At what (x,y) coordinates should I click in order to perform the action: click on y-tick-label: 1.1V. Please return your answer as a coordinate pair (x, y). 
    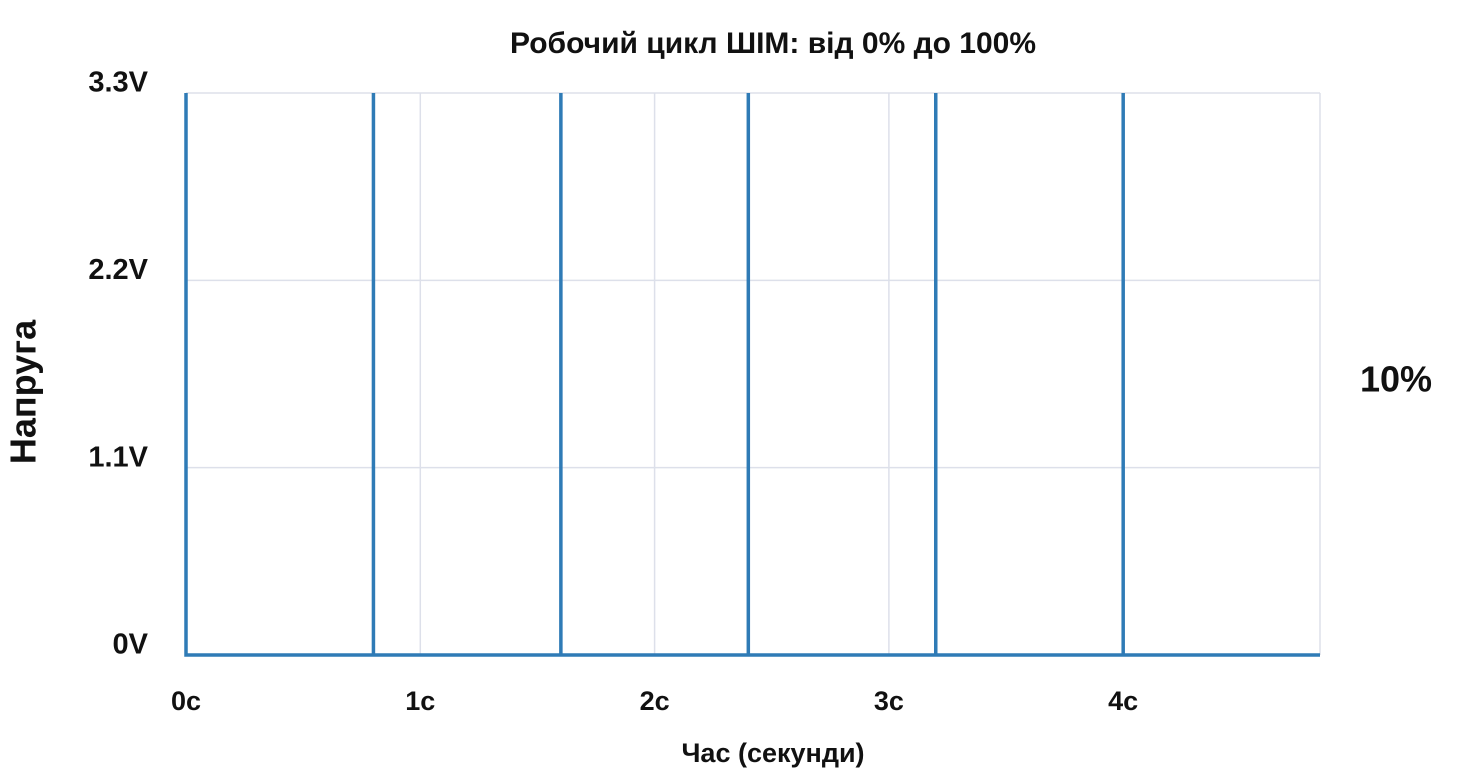
    Looking at the image, I should click on (118, 457).